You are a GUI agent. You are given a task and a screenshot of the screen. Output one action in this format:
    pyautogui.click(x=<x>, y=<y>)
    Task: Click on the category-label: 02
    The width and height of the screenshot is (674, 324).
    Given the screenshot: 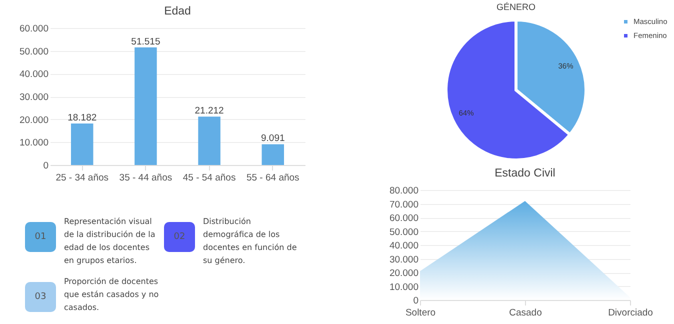 What is the action you would take?
    pyautogui.click(x=179, y=237)
    